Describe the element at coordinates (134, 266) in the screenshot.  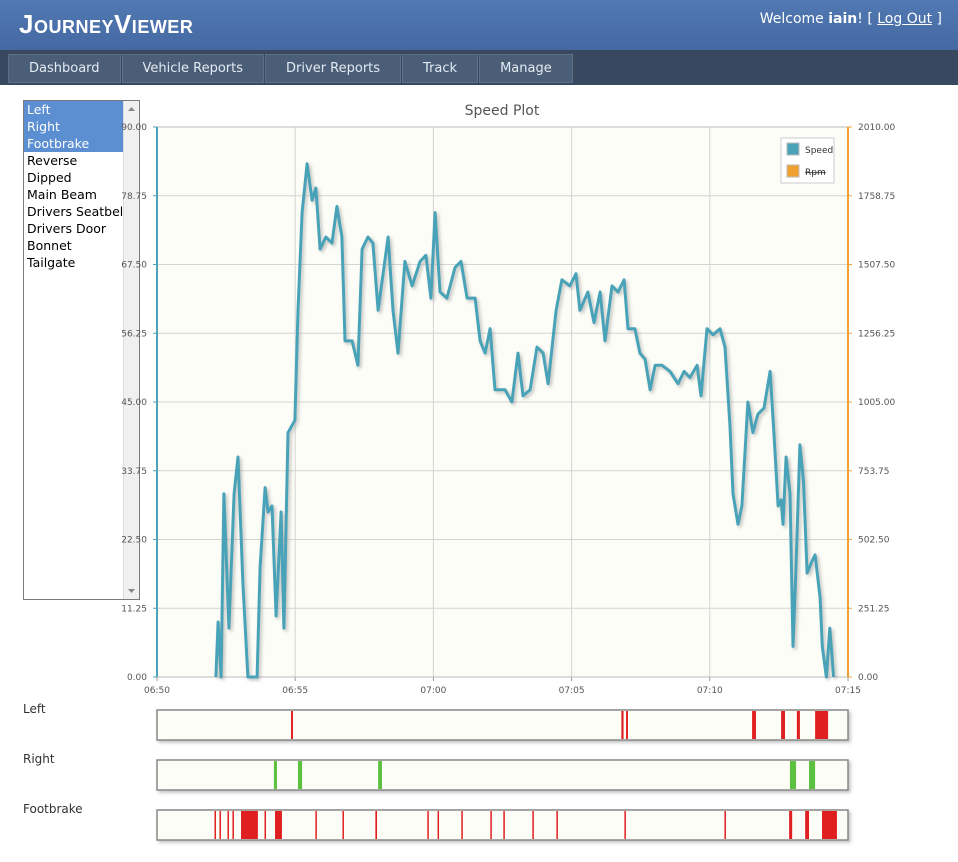
I see `y-tick-label: 67.50` at that location.